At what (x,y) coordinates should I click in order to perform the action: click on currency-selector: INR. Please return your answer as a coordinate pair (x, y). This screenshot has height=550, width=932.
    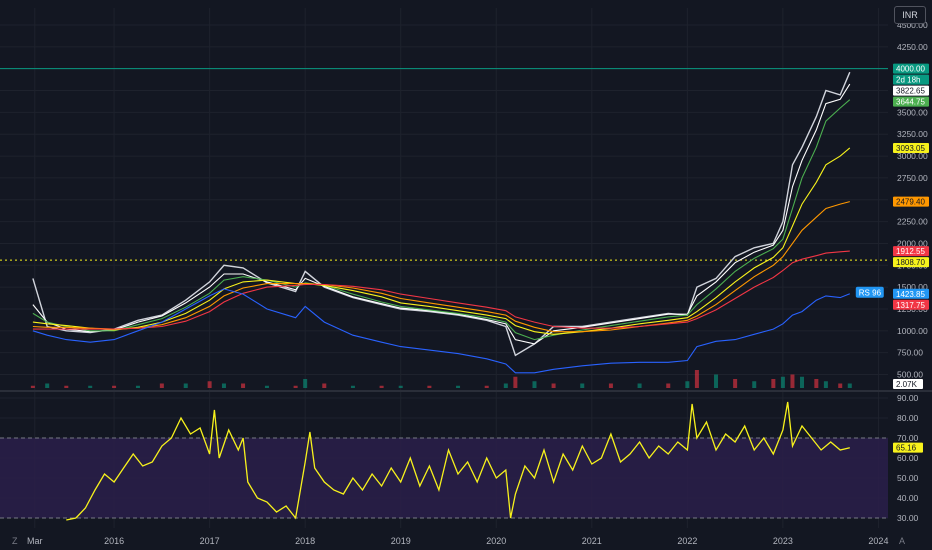
    Looking at the image, I should click on (910, 15).